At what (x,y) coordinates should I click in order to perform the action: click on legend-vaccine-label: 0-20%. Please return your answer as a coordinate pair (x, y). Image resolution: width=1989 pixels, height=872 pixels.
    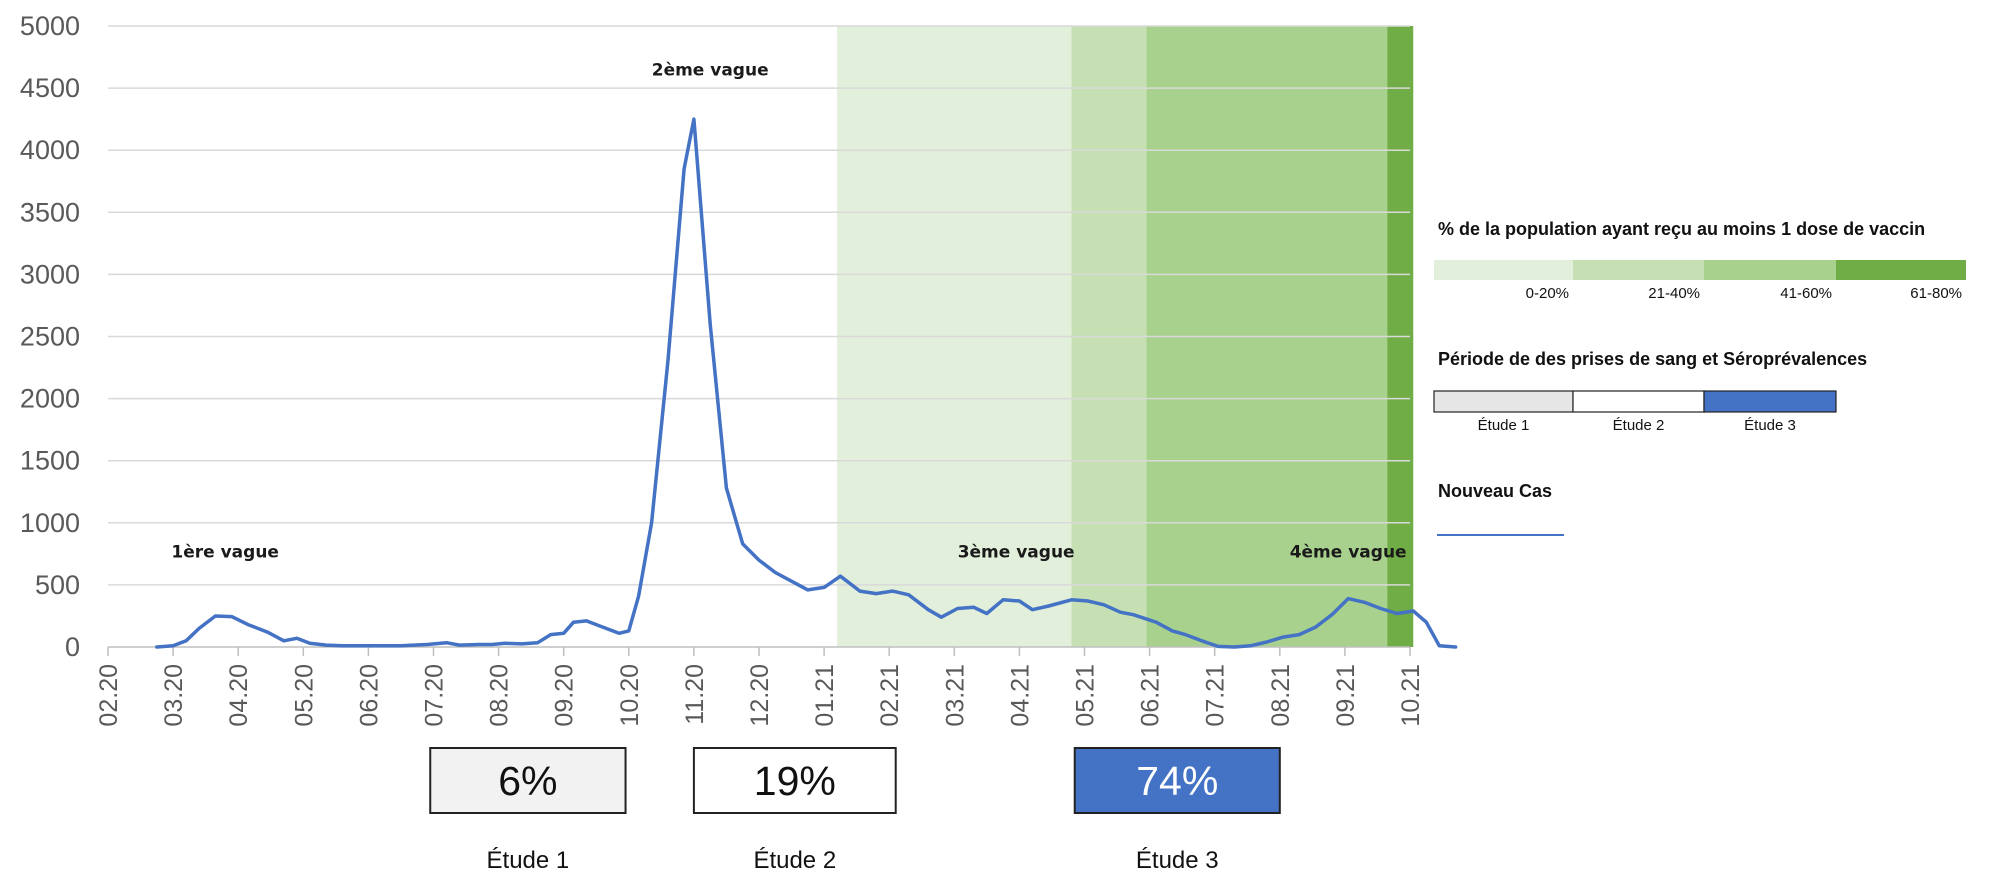
    Looking at the image, I should click on (1547, 293).